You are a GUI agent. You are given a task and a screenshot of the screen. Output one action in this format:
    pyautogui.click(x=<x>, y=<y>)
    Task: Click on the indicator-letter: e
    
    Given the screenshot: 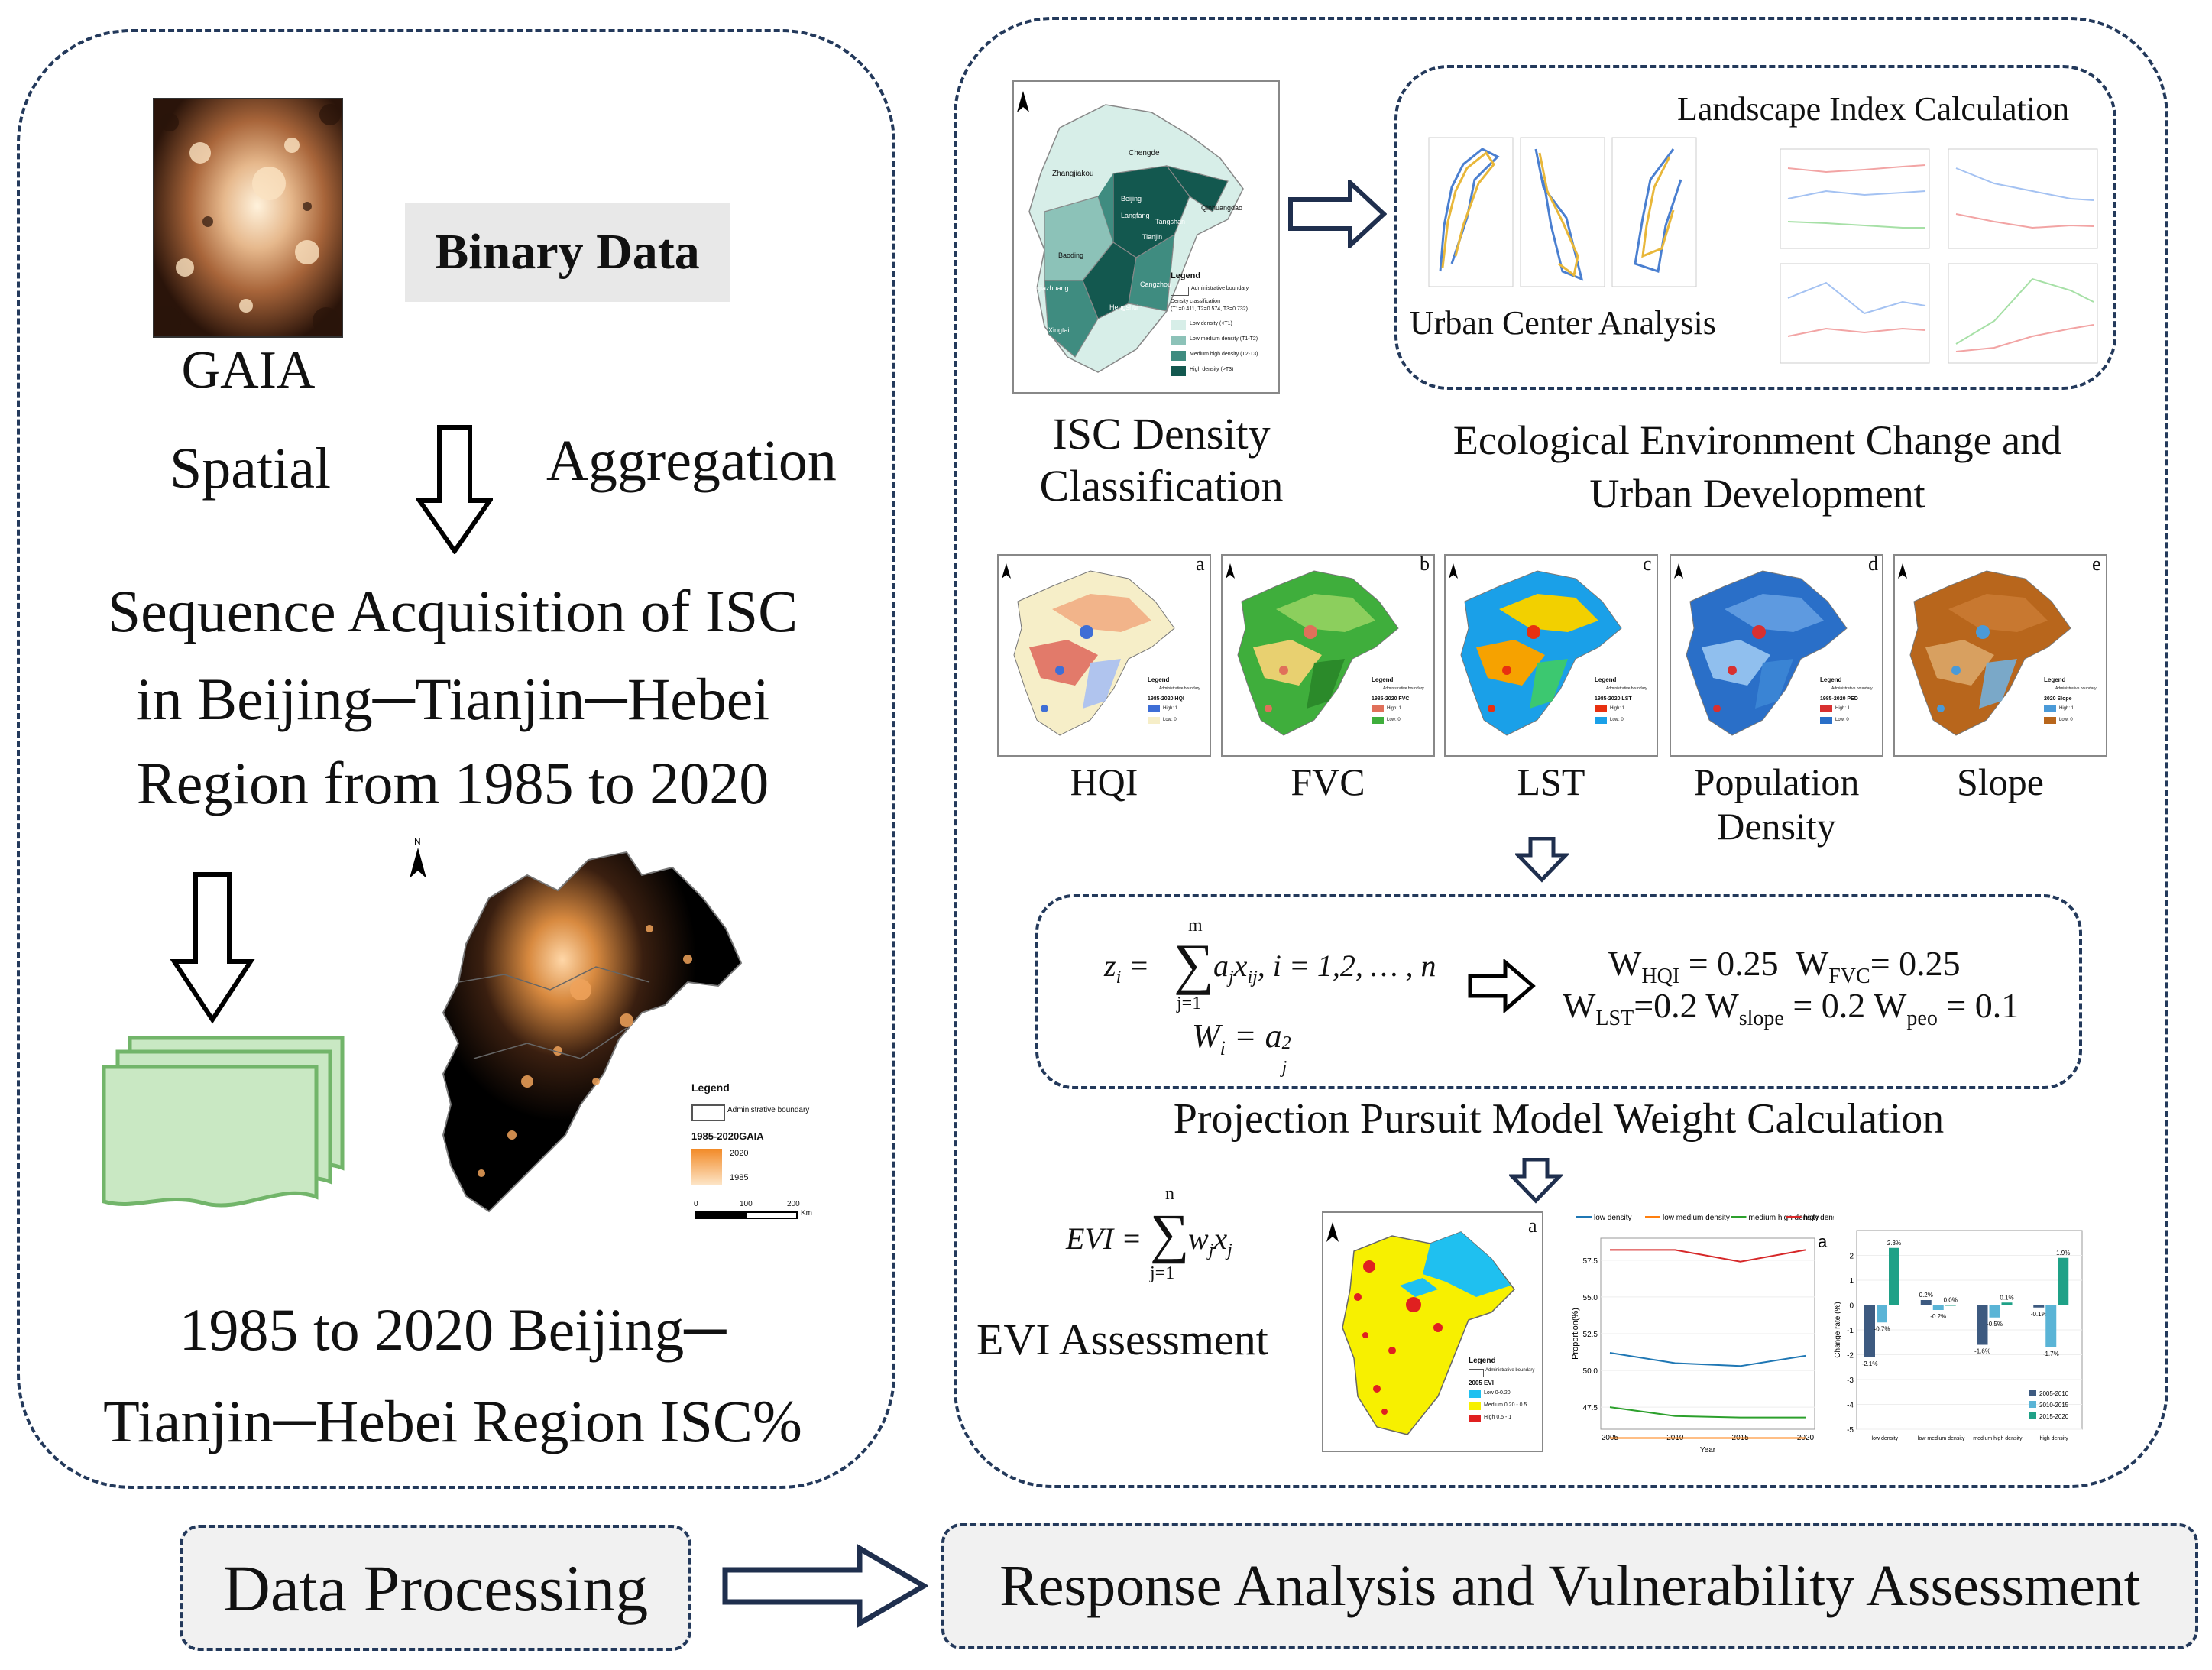 What is the action you would take?
    pyautogui.click(x=2096, y=564)
    